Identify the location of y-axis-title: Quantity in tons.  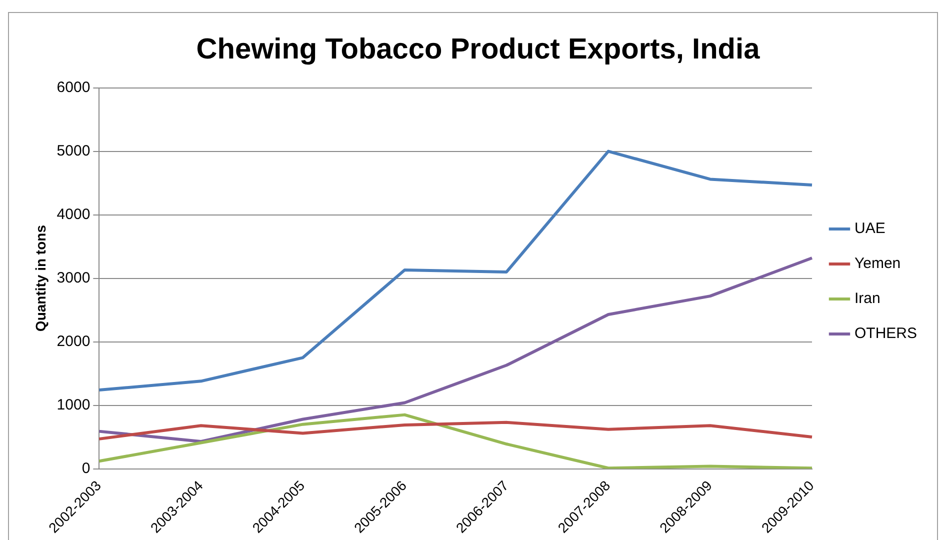
(40, 278).